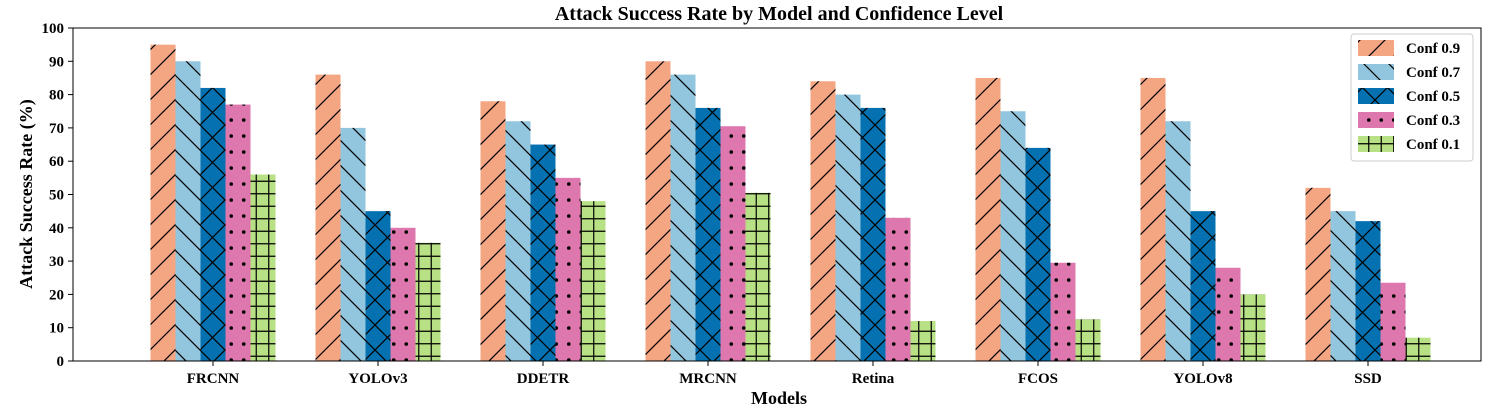 The image size is (1500, 405). Describe the element at coordinates (56, 329) in the screenshot. I see `y-tick-label: 10` at that location.